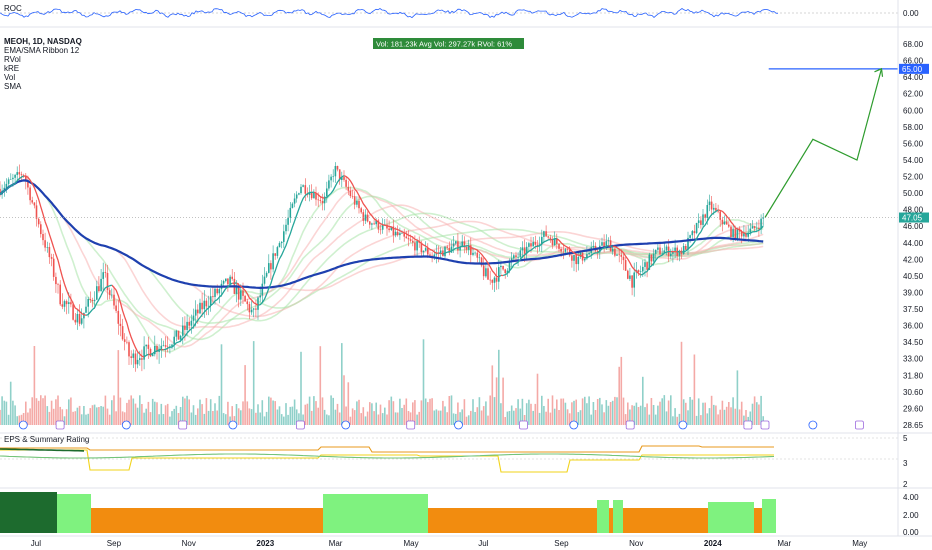 The height and width of the screenshot is (550, 932). I want to click on price-axis-label: 44.00, so click(913, 243).